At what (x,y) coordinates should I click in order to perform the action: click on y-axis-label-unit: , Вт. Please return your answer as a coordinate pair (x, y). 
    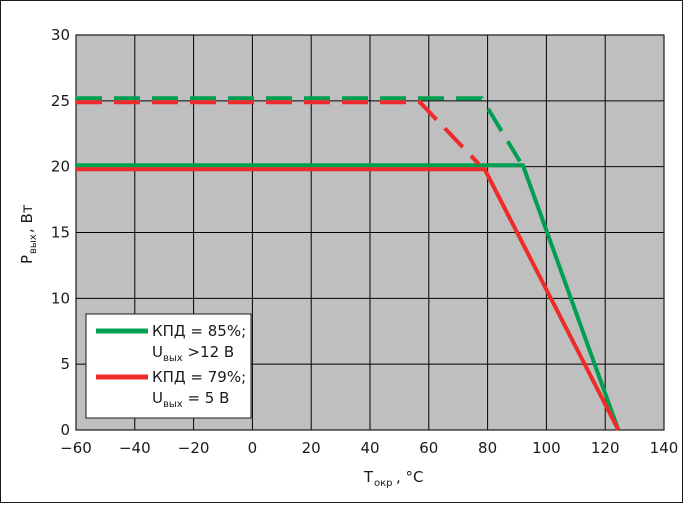
    Looking at the image, I should click on (27, 218).